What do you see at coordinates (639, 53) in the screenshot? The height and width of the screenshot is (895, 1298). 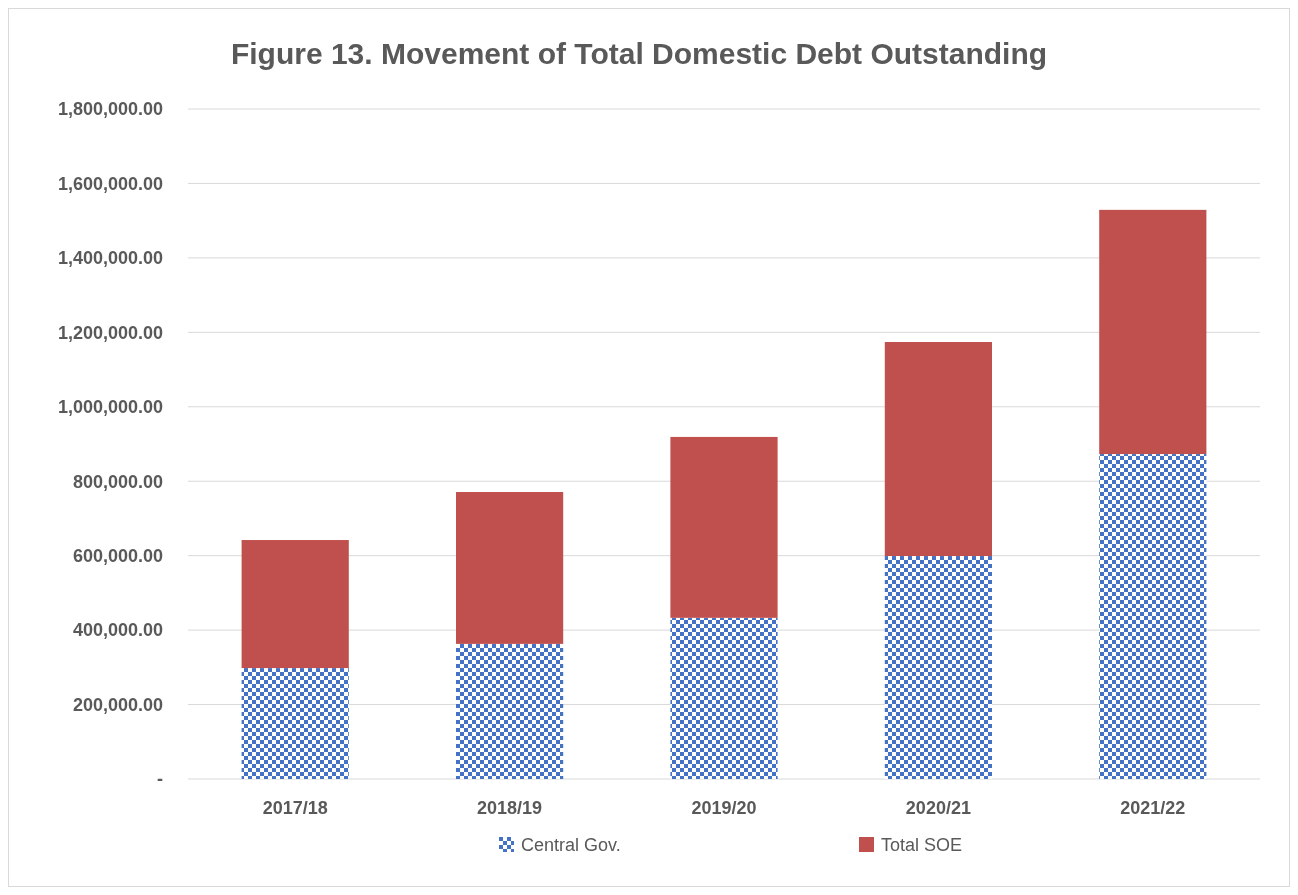 I see `chart-title: Figure 13. Movement of Total Domestic Debt Outstanding` at bounding box center [639, 53].